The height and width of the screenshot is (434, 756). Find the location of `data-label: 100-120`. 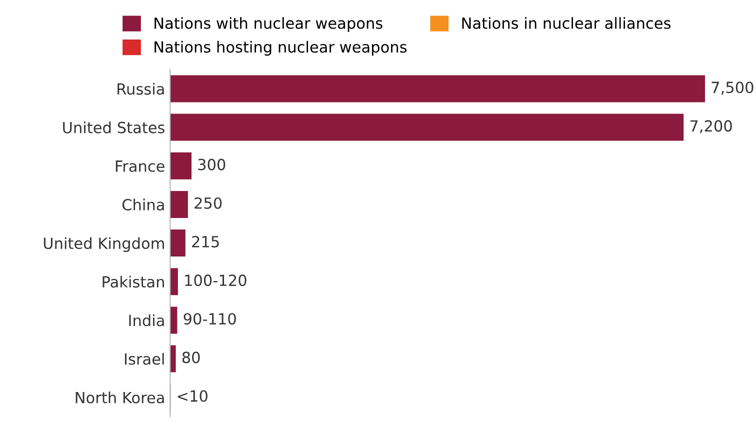

data-label: 100-120 is located at coordinates (215, 280).